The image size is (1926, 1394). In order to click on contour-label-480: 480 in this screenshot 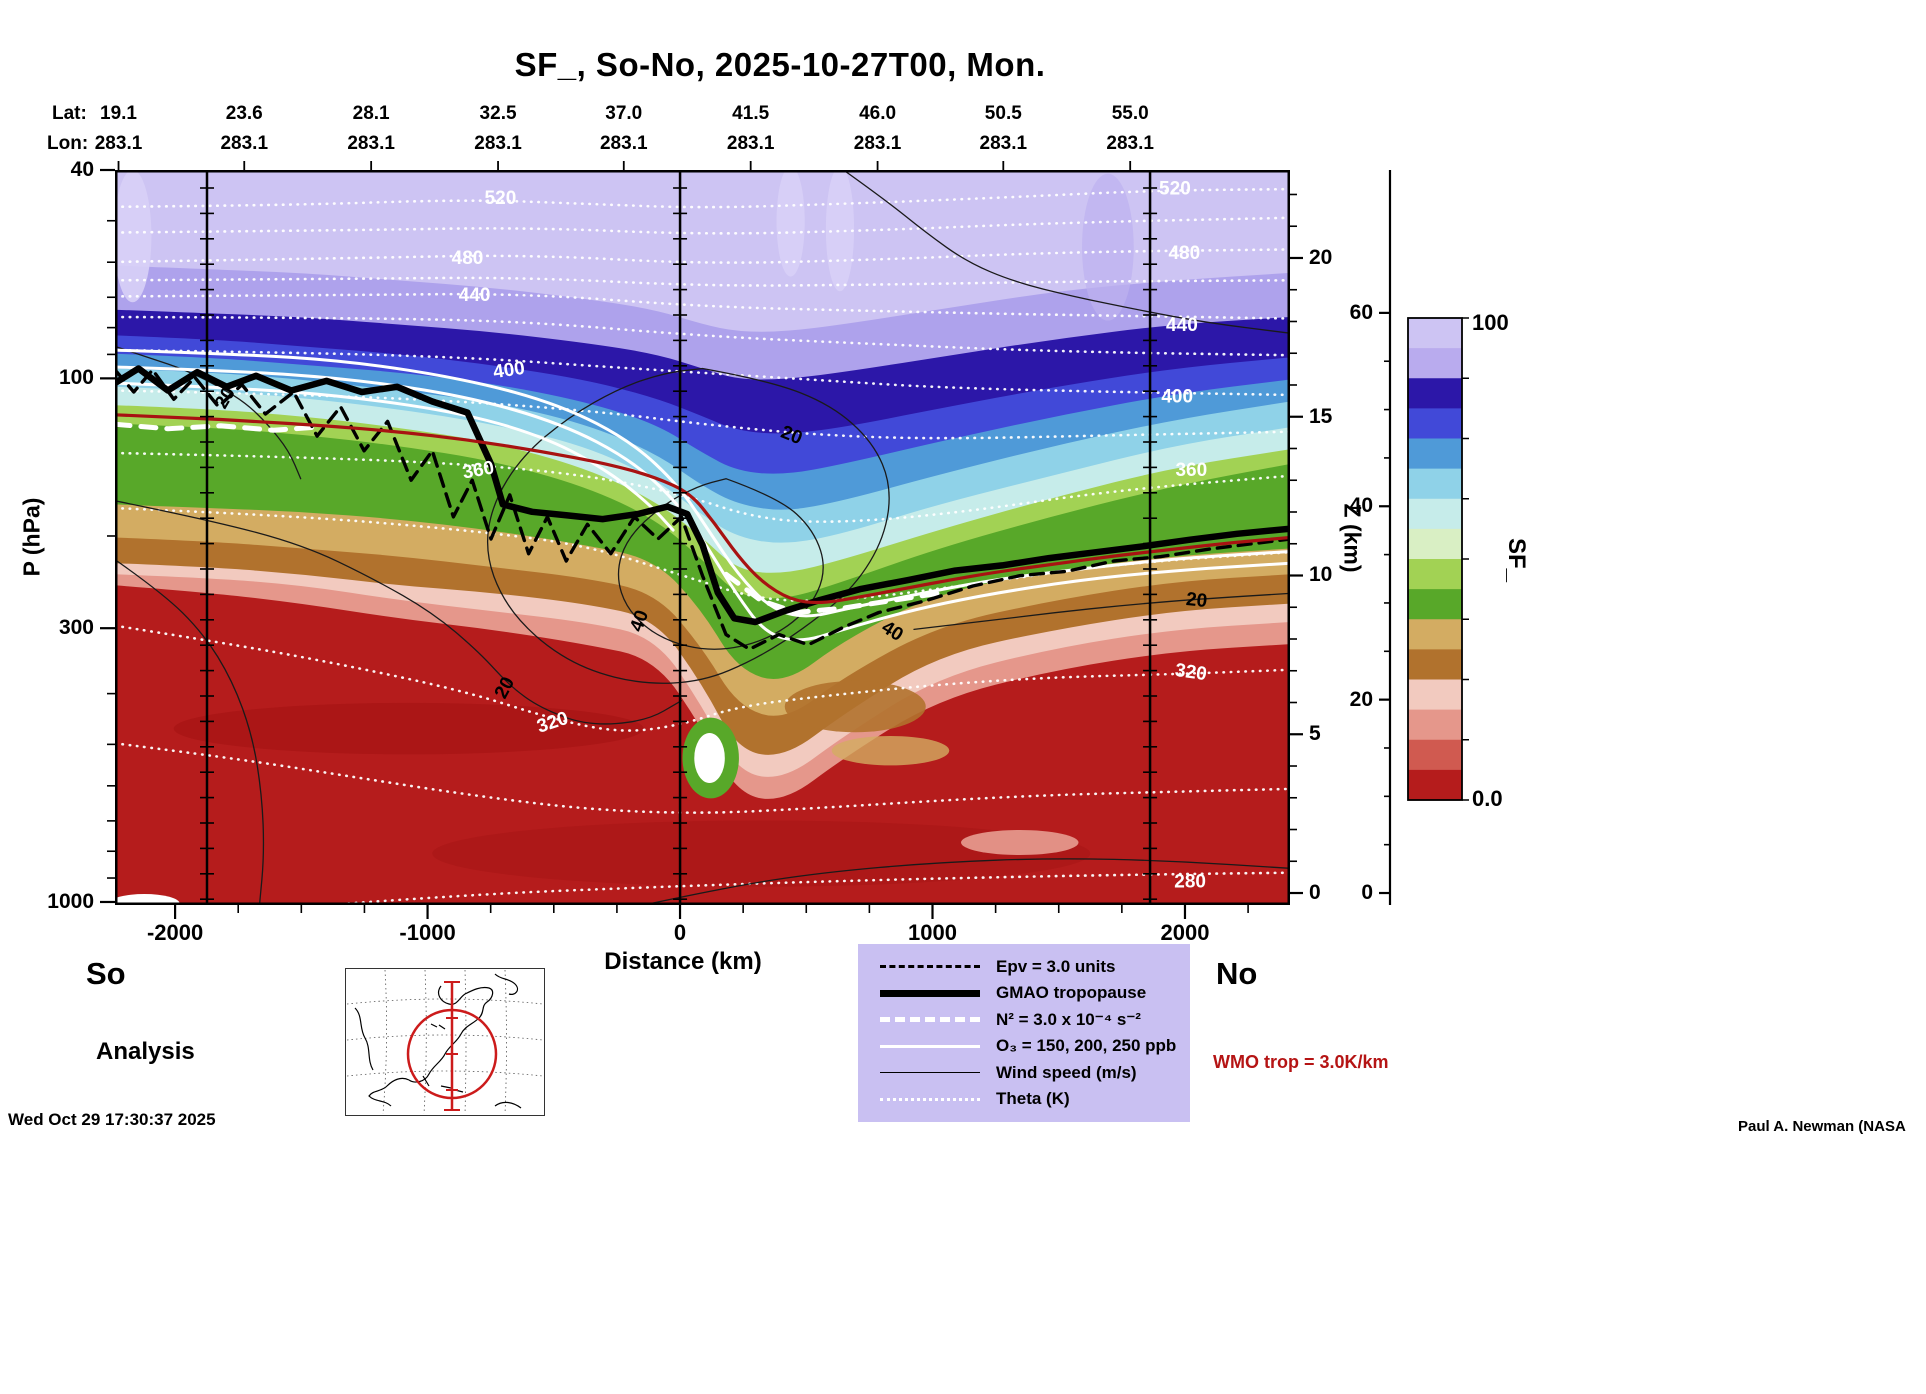, I will do `click(468, 258)`.